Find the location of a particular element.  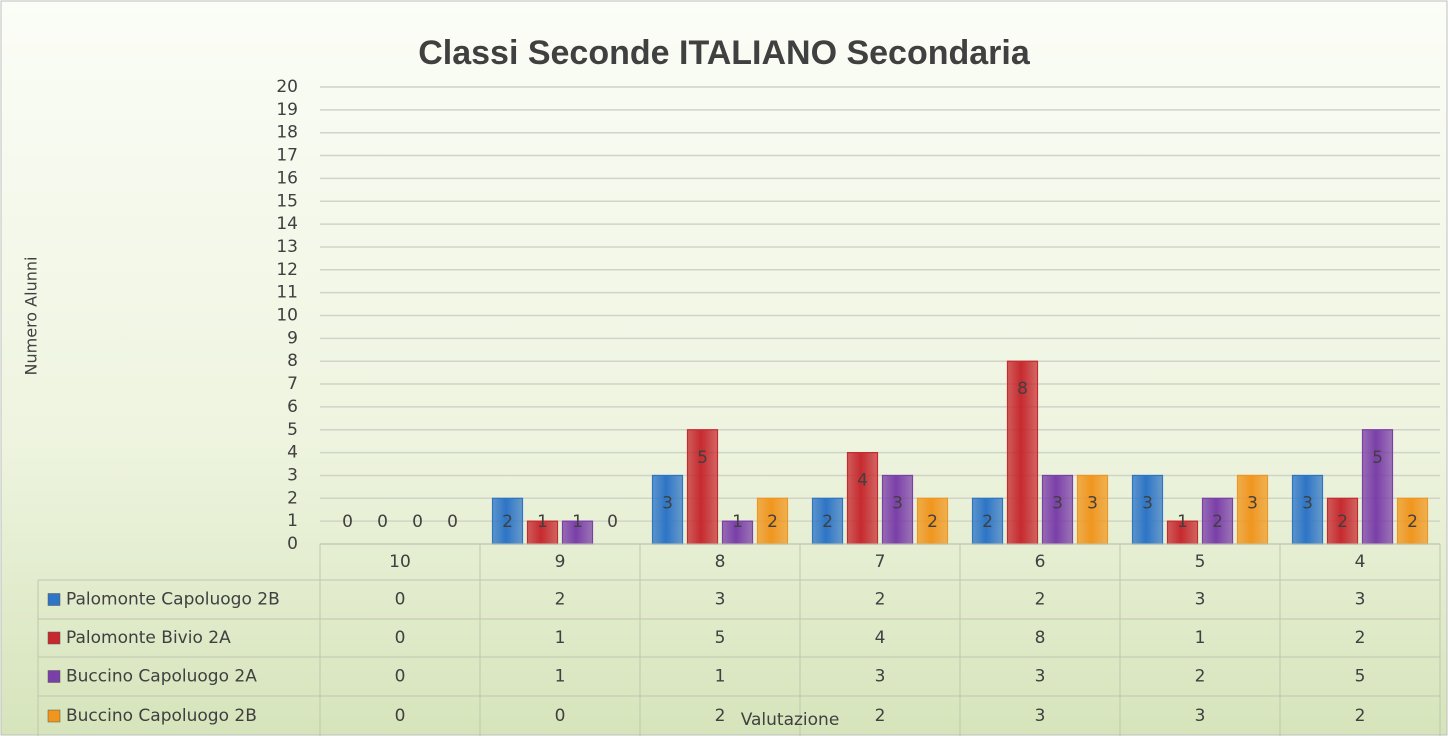

y-tick-label: 18 is located at coordinates (287, 133).